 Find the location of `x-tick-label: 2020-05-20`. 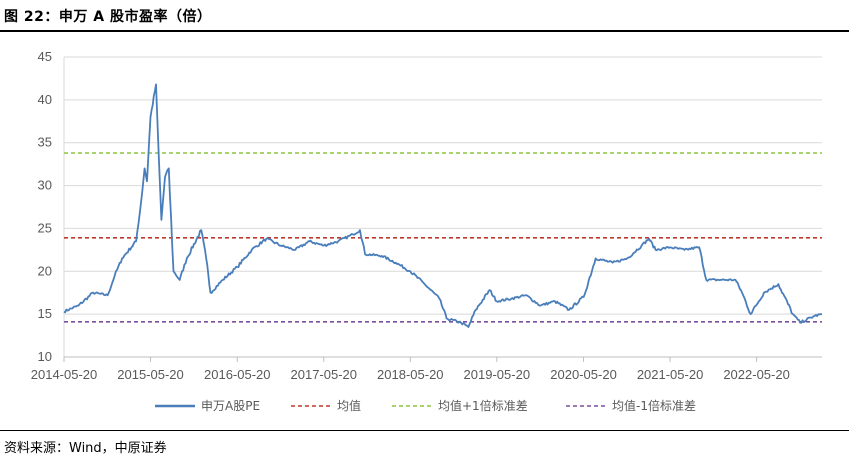

x-tick-label: 2020-05-20 is located at coordinates (583, 374).